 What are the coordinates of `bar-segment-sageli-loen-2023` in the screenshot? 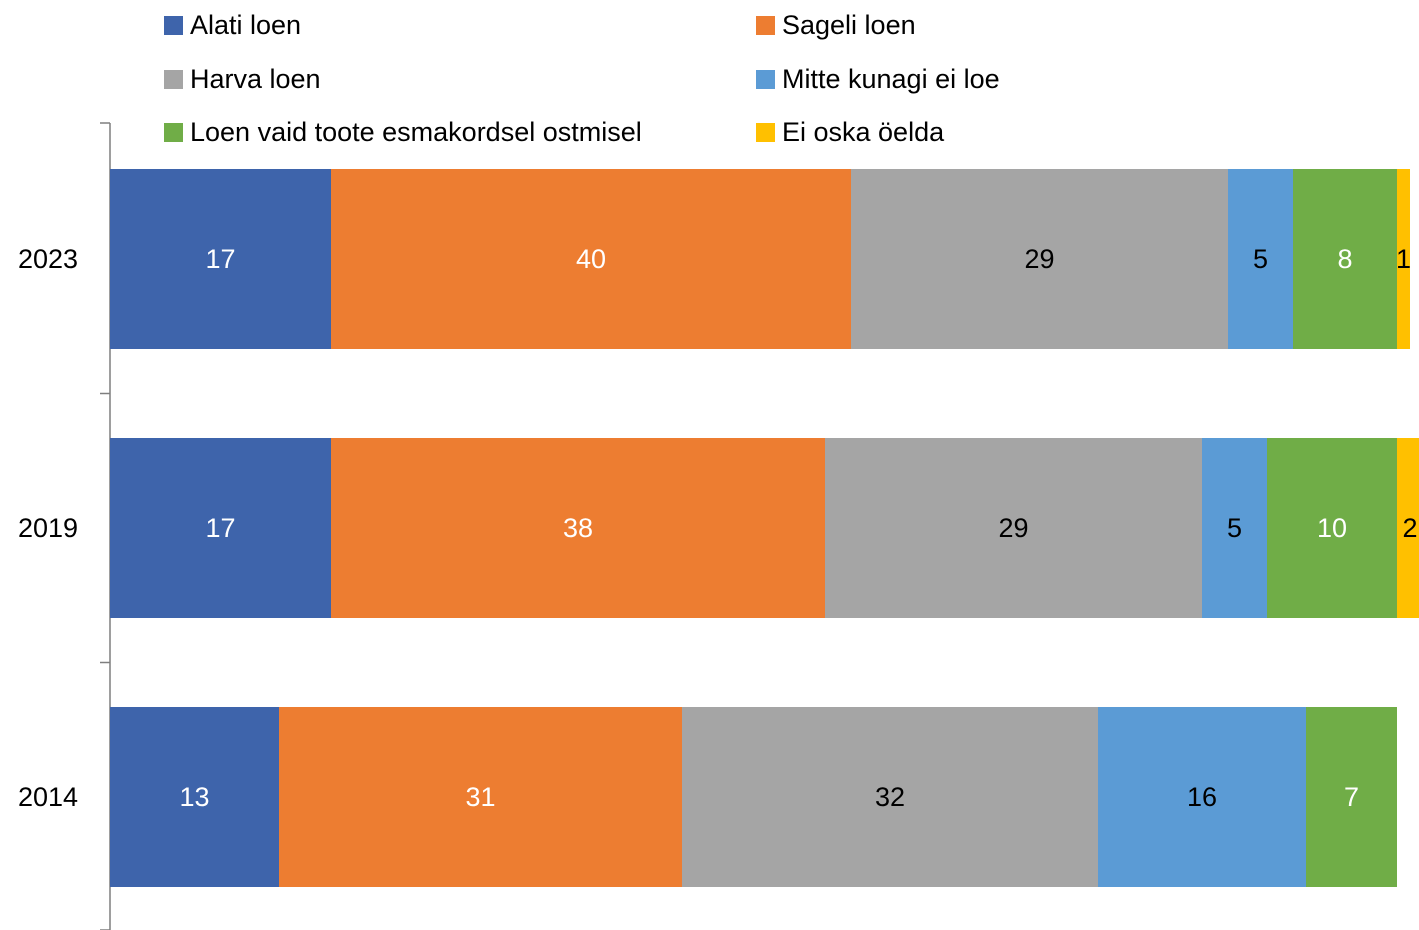 It's located at (591, 259).